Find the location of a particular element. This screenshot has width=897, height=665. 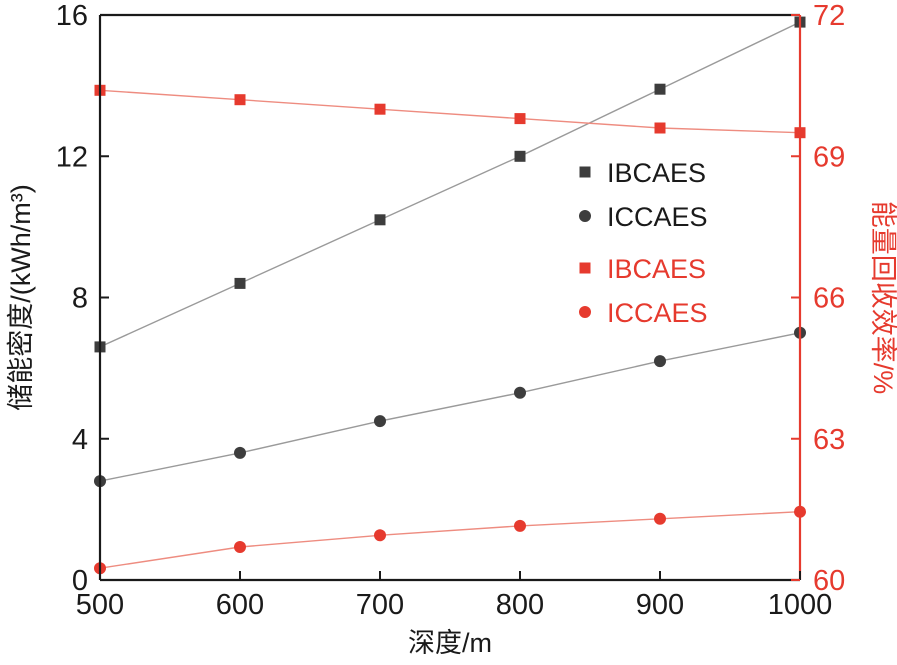

left-y-tick-label: 12 is located at coordinates (72, 157).